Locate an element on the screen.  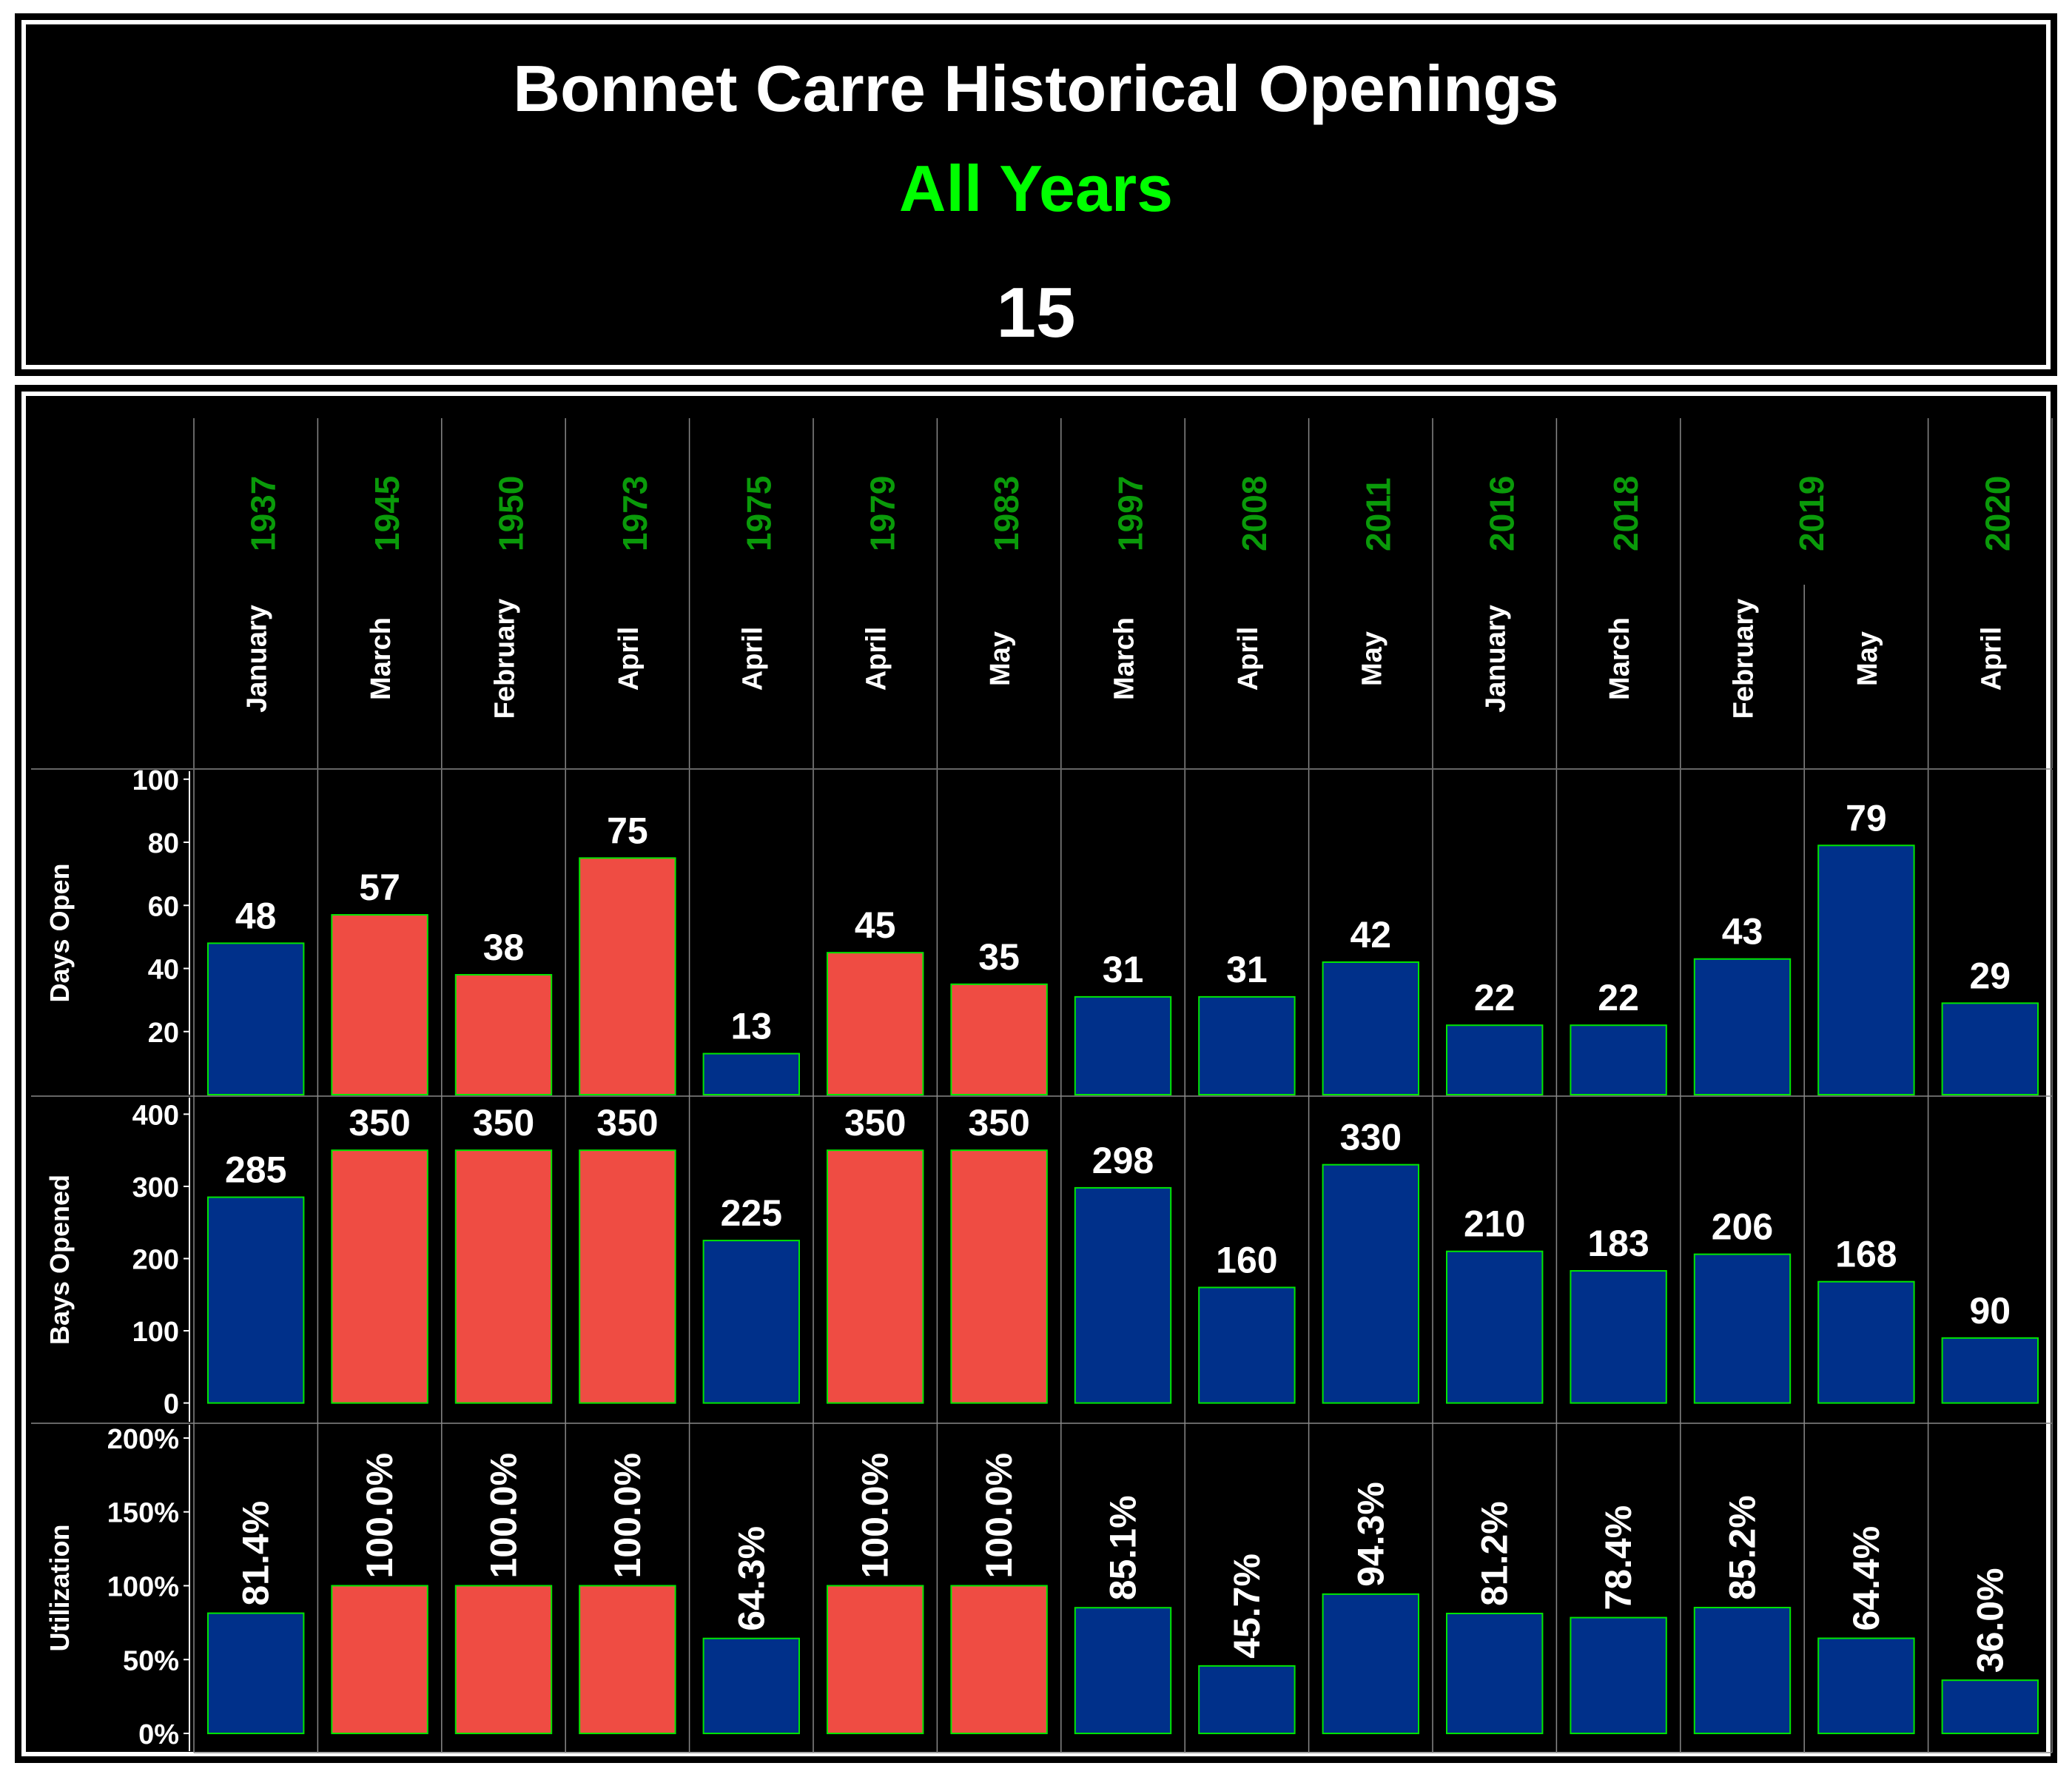
data-label: 79 is located at coordinates (1866, 818).